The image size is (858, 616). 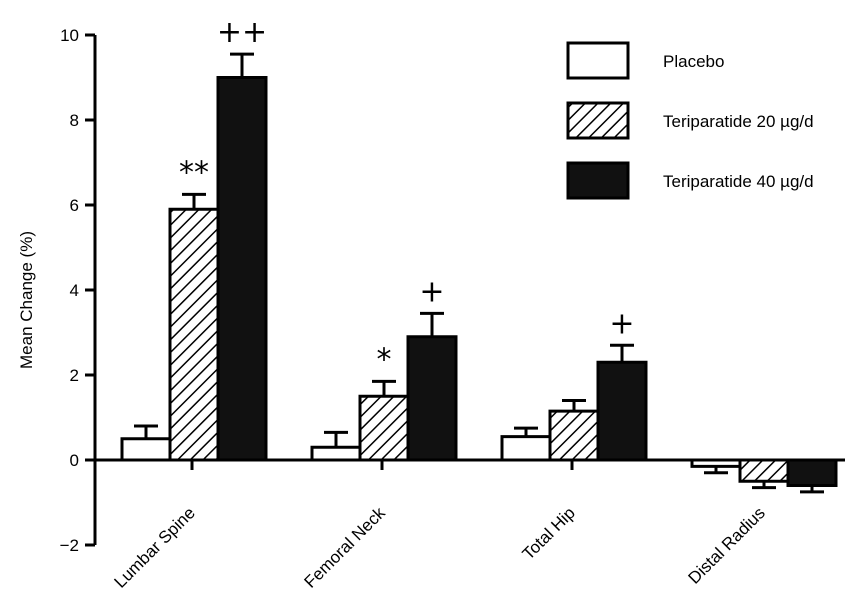 What do you see at coordinates (74, 375) in the screenshot?
I see `y-tick-label: 2` at bounding box center [74, 375].